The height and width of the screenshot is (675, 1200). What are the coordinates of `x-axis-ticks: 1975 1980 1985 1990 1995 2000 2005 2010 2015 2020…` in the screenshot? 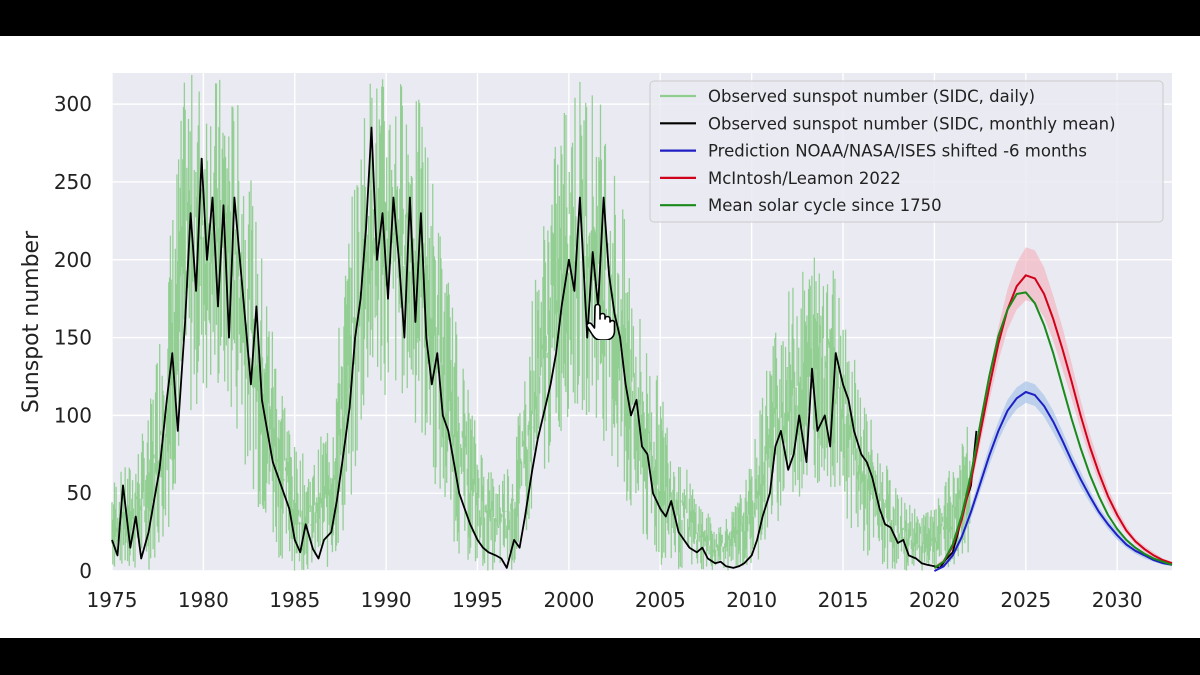 It's located at (615, 600).